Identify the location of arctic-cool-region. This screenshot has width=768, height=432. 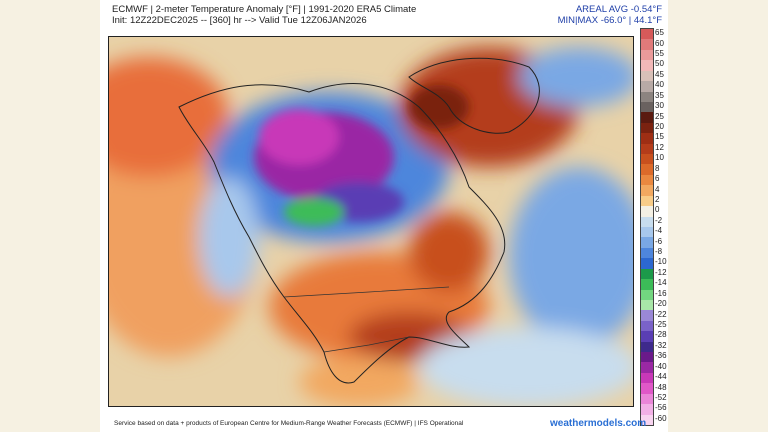
(576, 77).